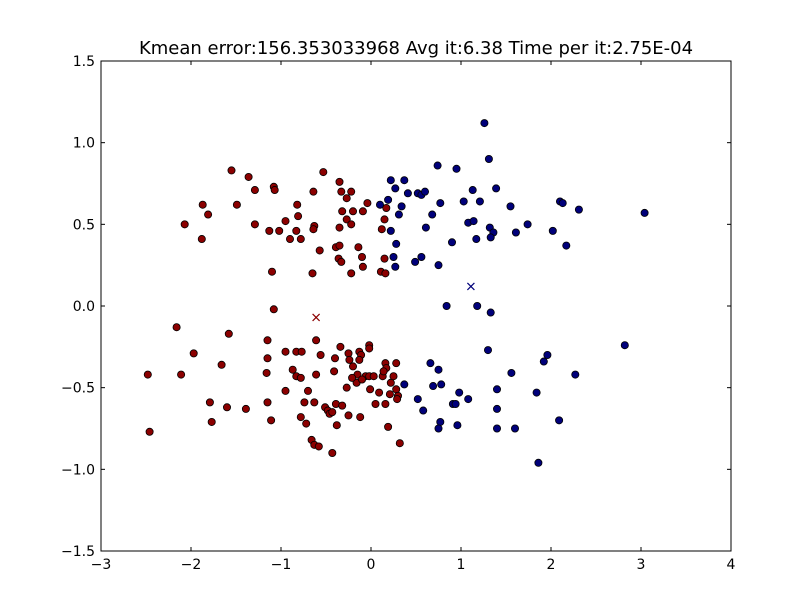 The height and width of the screenshot is (616, 812). Describe the element at coordinates (316, 317) in the screenshot. I see `centroid-marker` at that location.